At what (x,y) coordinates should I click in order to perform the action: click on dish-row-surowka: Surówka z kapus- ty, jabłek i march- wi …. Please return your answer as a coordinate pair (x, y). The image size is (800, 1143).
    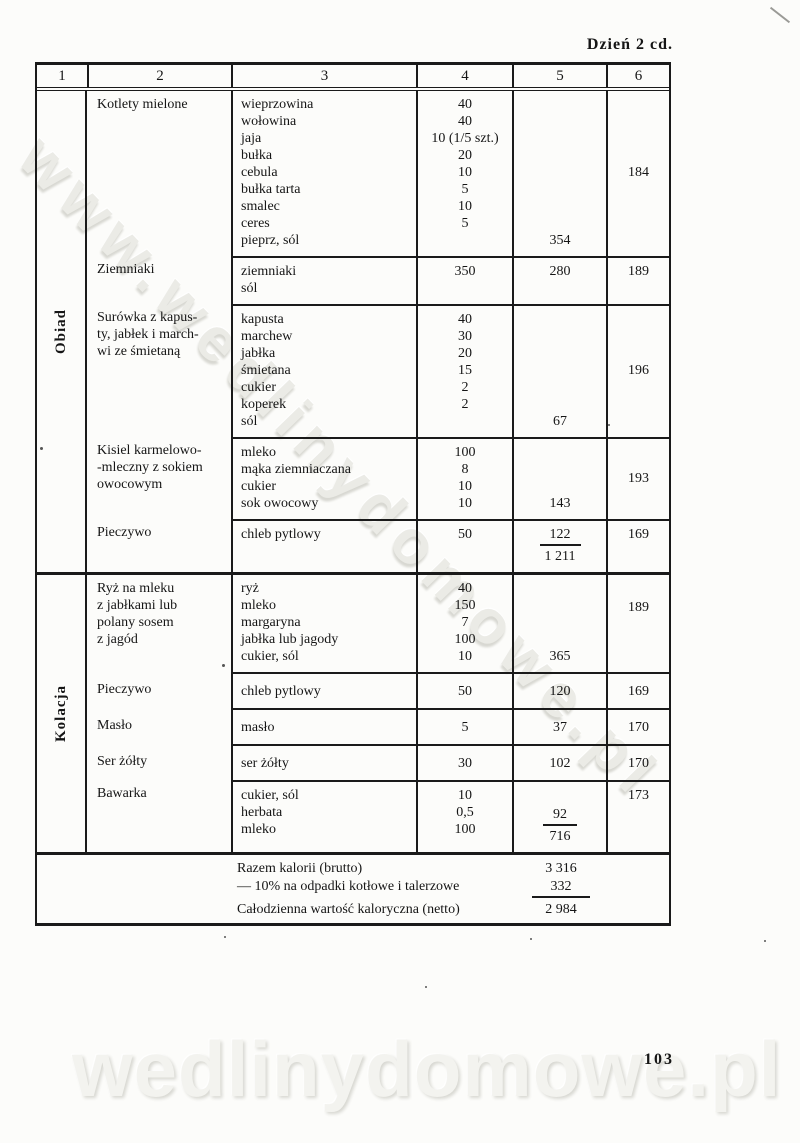
    Looking at the image, I should click on (378, 370).